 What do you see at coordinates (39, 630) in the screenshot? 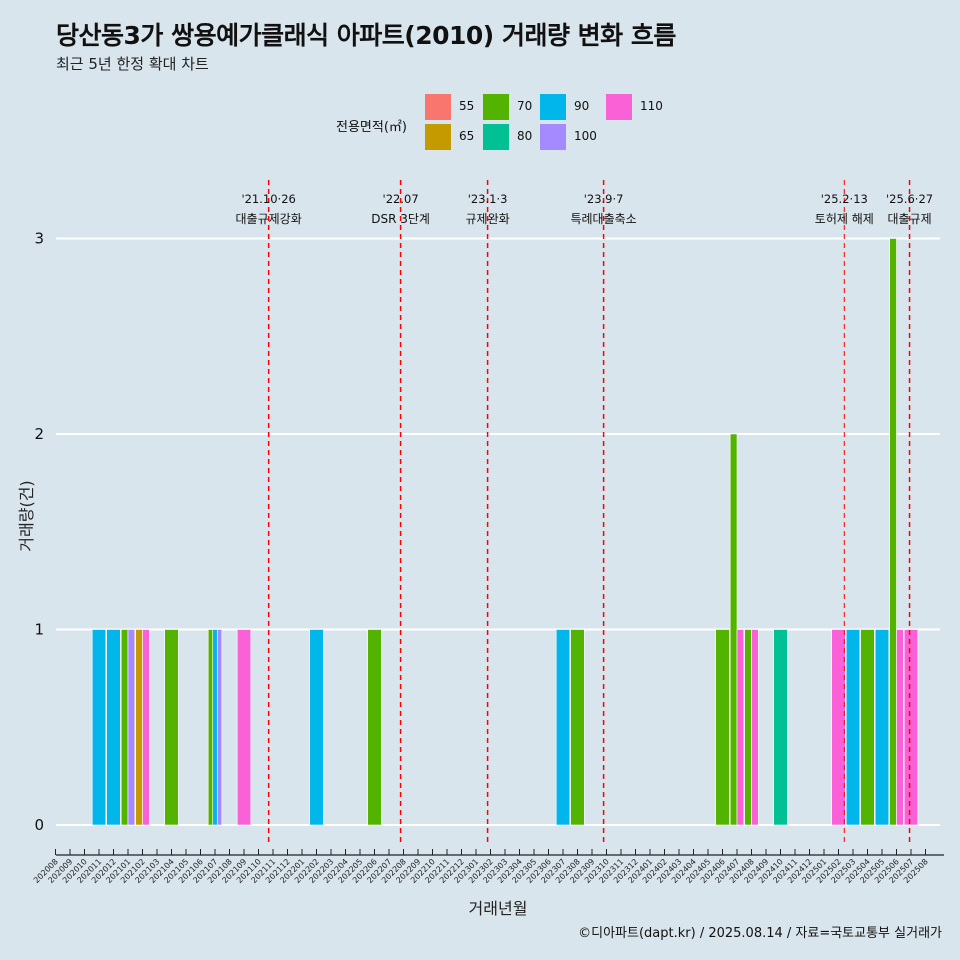
I see `y-tick-label: 1` at bounding box center [39, 630].